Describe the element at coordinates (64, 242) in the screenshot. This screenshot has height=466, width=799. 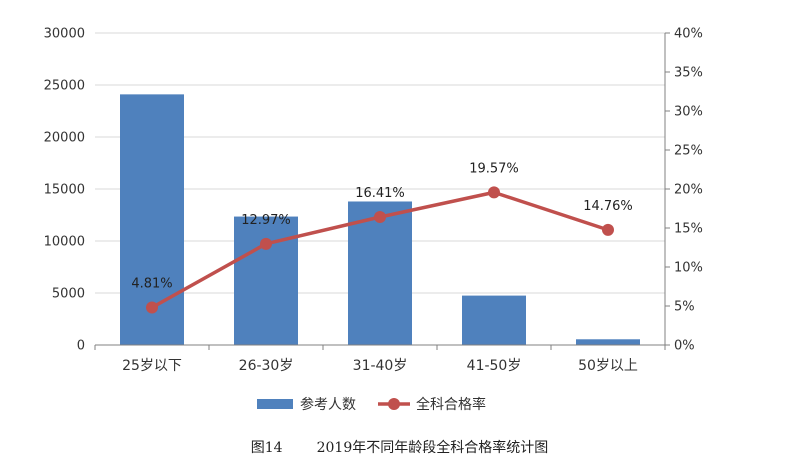
I see `y-left-tick-label: 10000` at that location.